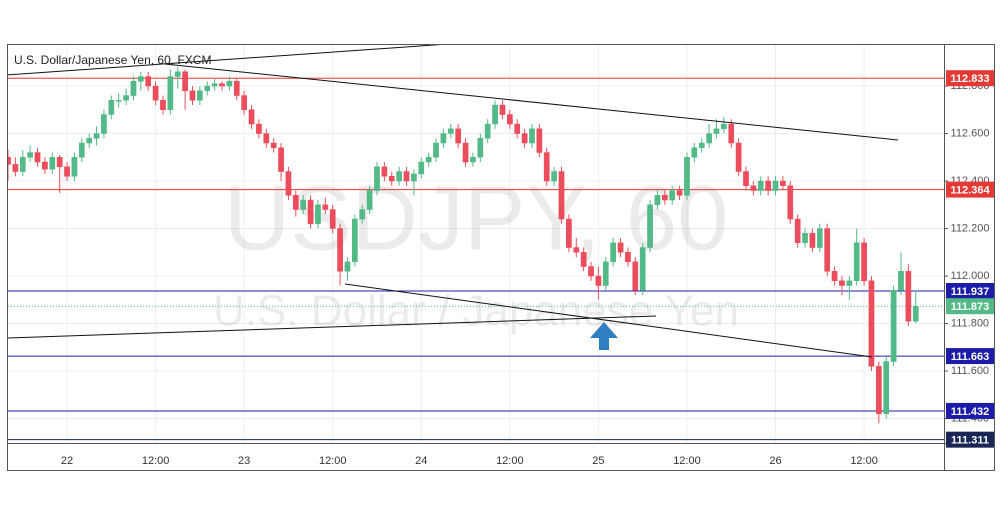 This screenshot has height=508, width=1002. I want to click on price-label: 112.364, so click(970, 190).